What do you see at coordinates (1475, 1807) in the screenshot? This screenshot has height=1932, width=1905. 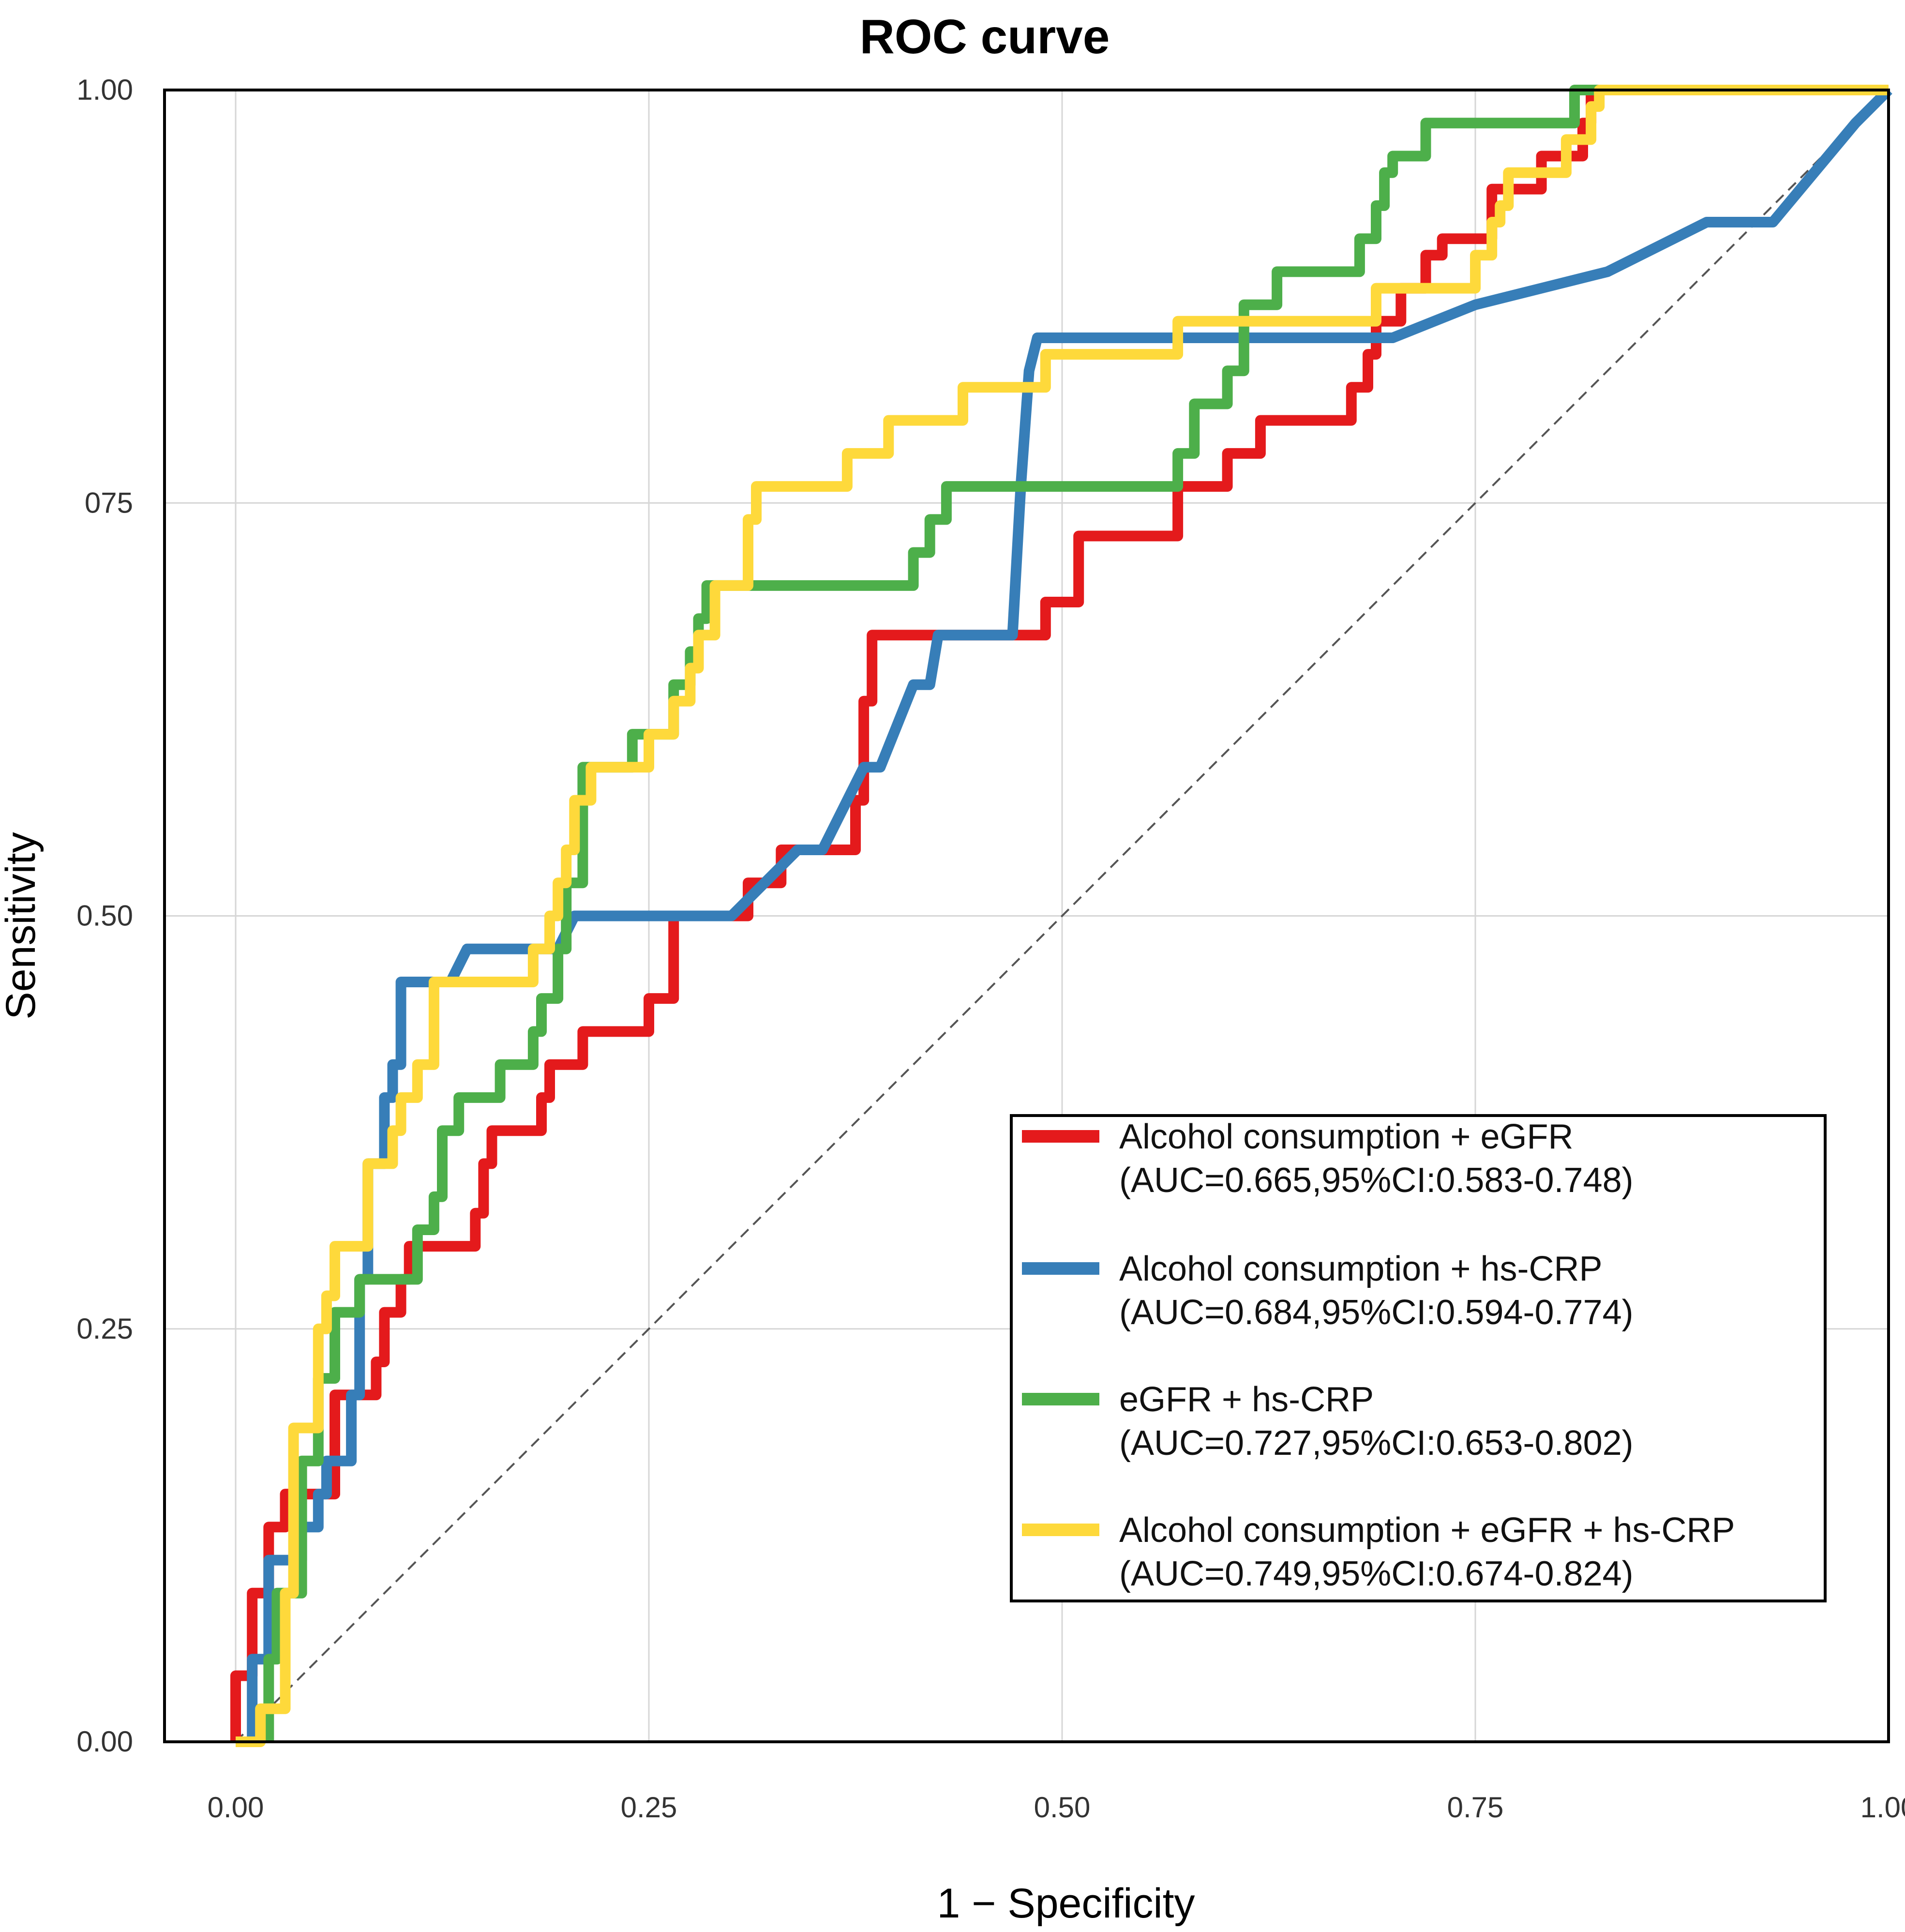 I see `x-tick-label-3: 0.75` at bounding box center [1475, 1807].